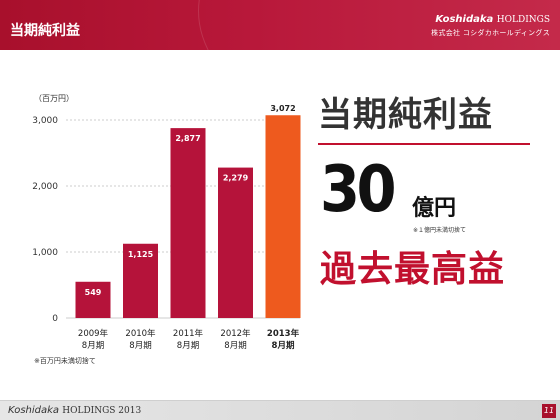  I want to click on page-number: 11, so click(549, 411).